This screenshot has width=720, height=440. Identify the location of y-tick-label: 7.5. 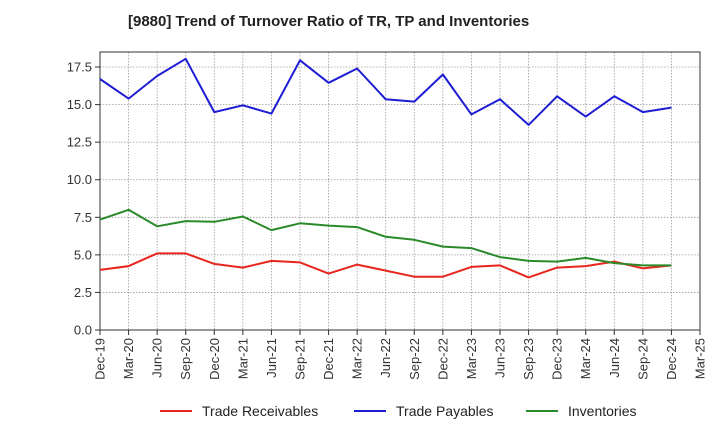
(83, 217).